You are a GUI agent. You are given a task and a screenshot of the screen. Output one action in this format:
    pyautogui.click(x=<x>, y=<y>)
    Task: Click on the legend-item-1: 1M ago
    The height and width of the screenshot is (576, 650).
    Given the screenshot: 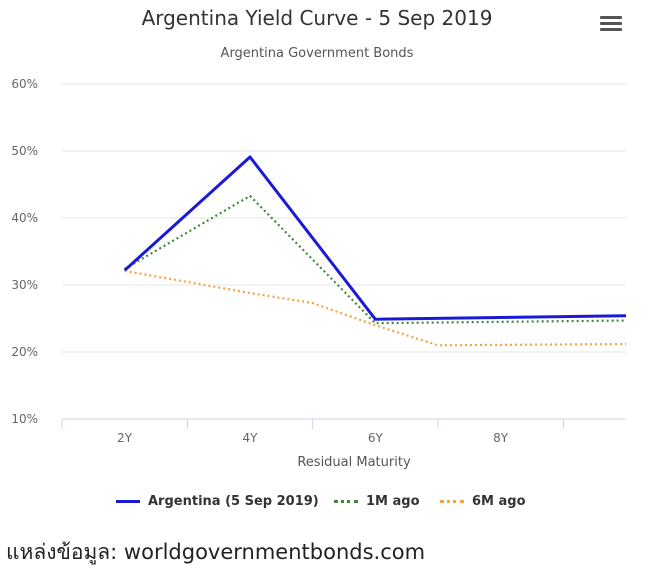 What is the action you would take?
    pyautogui.click(x=377, y=501)
    